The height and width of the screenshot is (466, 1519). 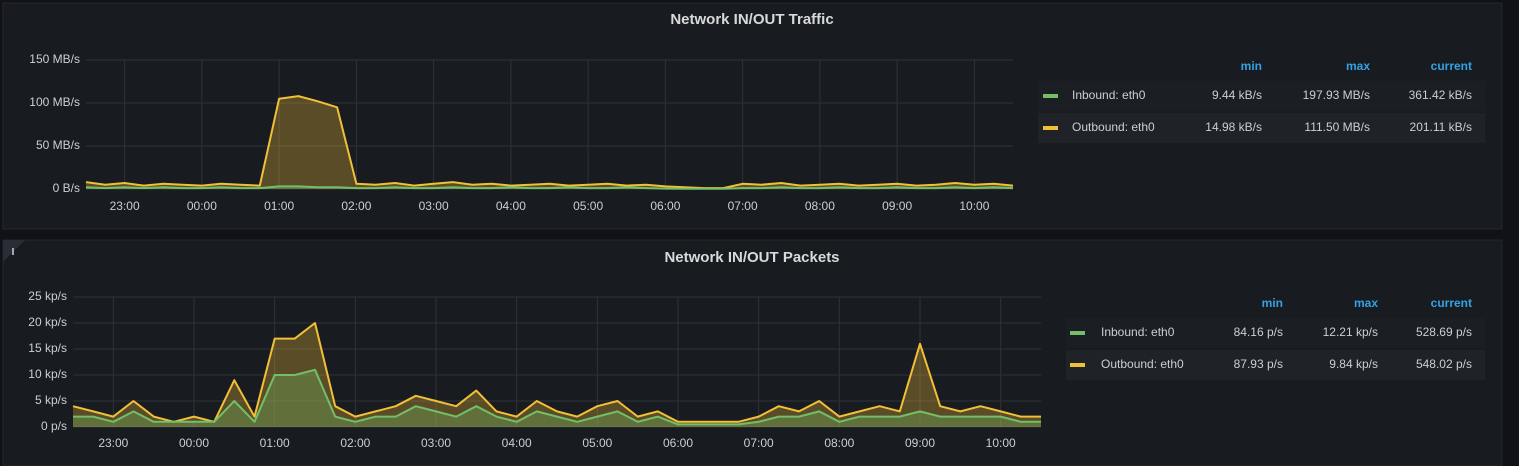 What do you see at coordinates (51, 400) in the screenshot?
I see `y-tick-label: 5 kp/s` at bounding box center [51, 400].